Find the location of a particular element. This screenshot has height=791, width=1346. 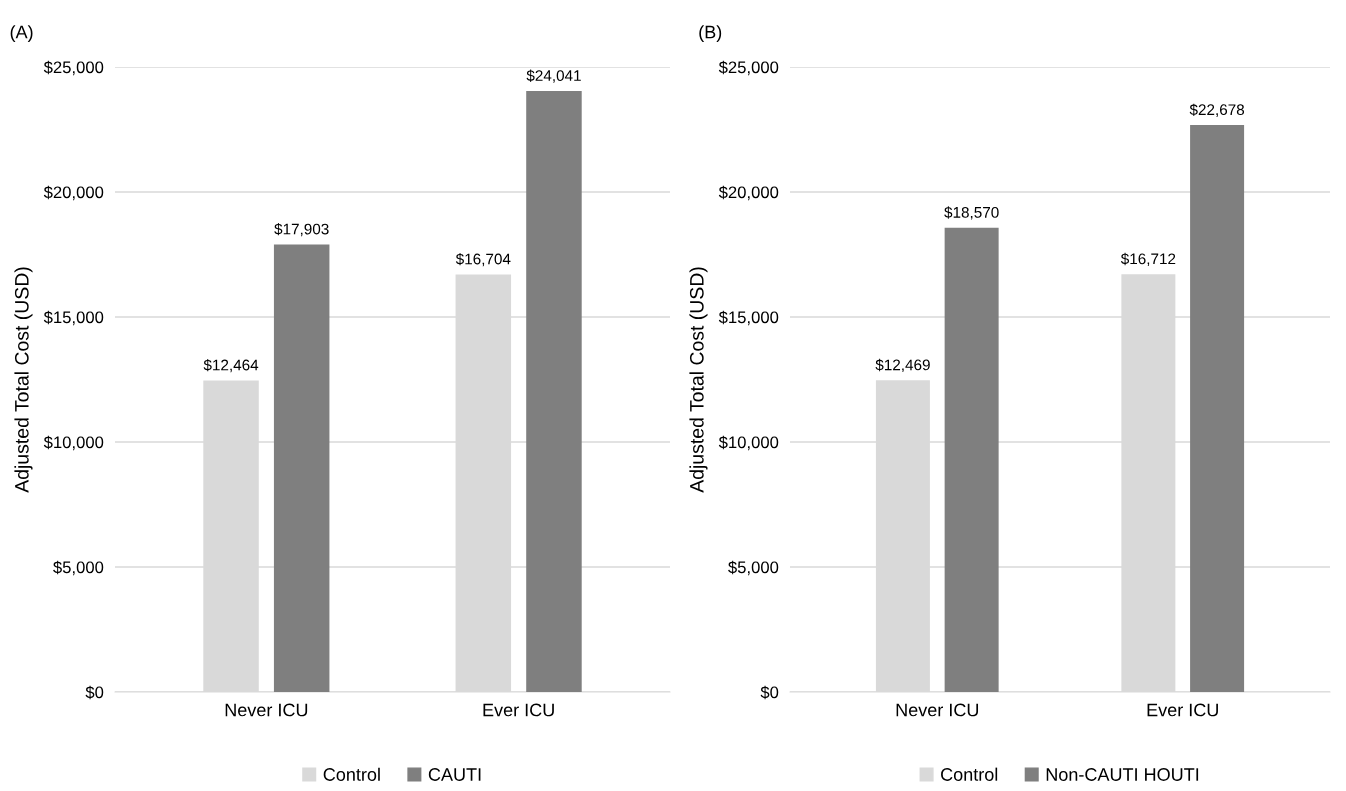

data-label: $12,464 is located at coordinates (231, 365).